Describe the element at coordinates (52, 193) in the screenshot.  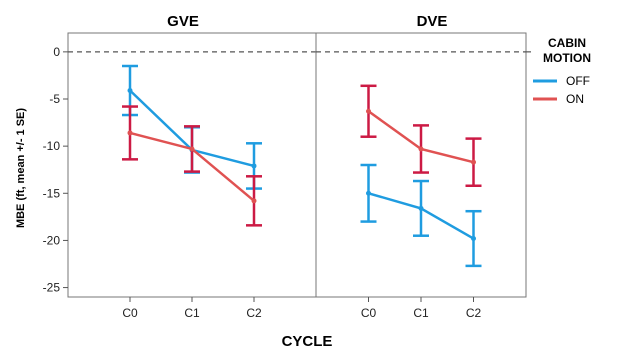
I see `y-tick-label: -15` at that location.